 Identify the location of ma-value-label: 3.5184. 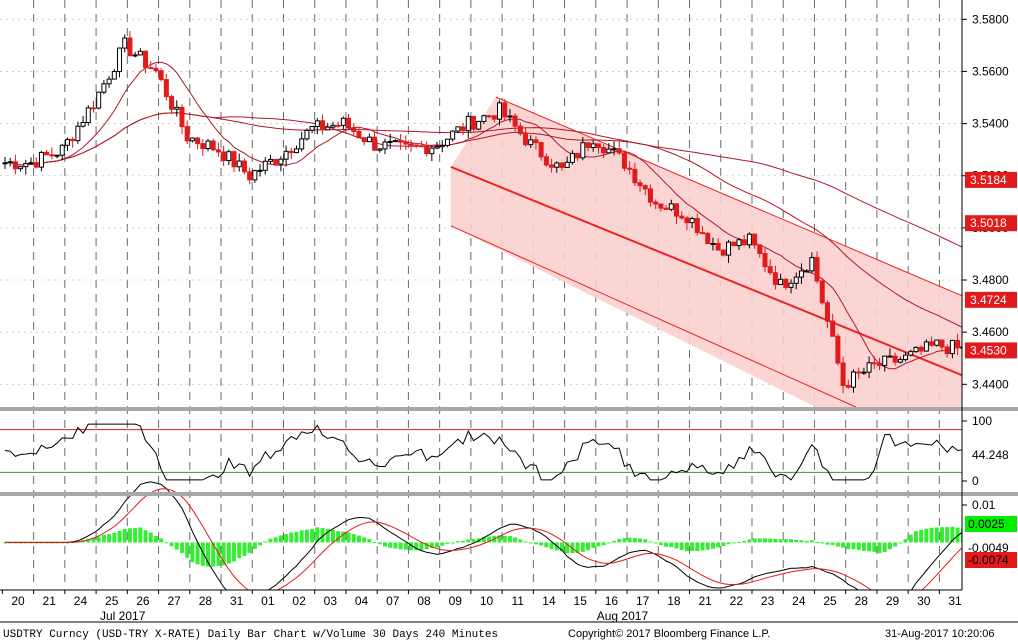
(988, 180).